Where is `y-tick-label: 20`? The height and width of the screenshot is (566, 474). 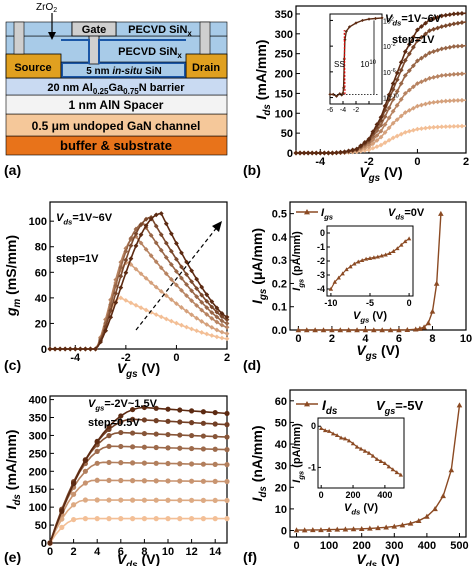
y-tick-label: 20 is located at coordinates (41, 324).